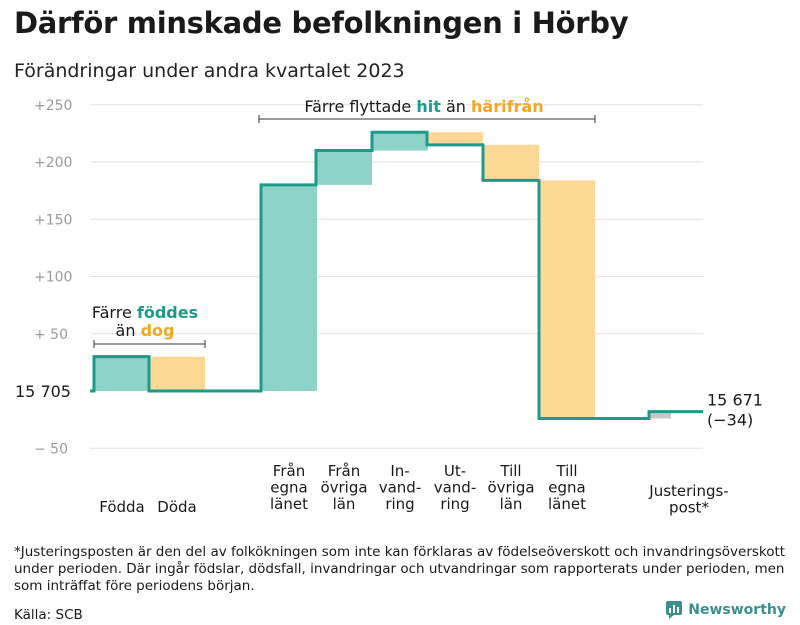 The image size is (800, 625). I want to click on newsworthy-icon, so click(674, 610).